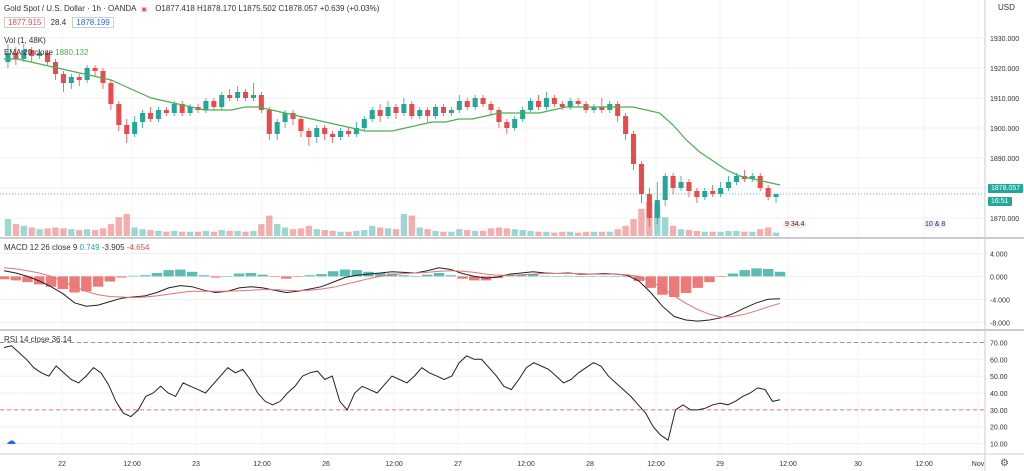 The height and width of the screenshot is (471, 1024). Describe the element at coordinates (46, 52) in the screenshot. I see `ema-legend: EMA 20 close 1880.132` at that location.